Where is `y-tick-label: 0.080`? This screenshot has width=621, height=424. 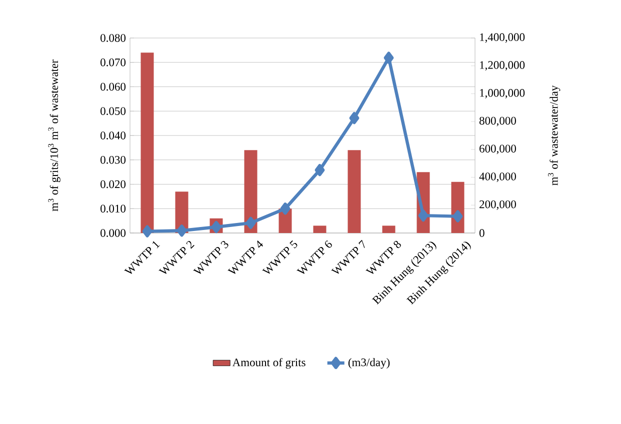 y-tick-label: 0.080 is located at coordinates (113, 38).